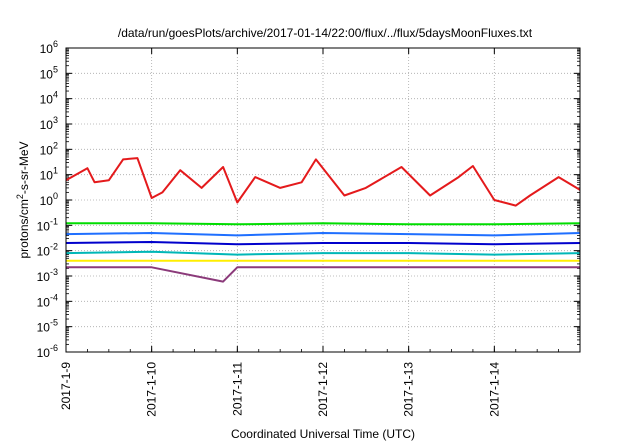 The image size is (640, 448). What do you see at coordinates (47, 300) in the screenshot?
I see `y-tick-label: 10⁻⁴` at bounding box center [47, 300].